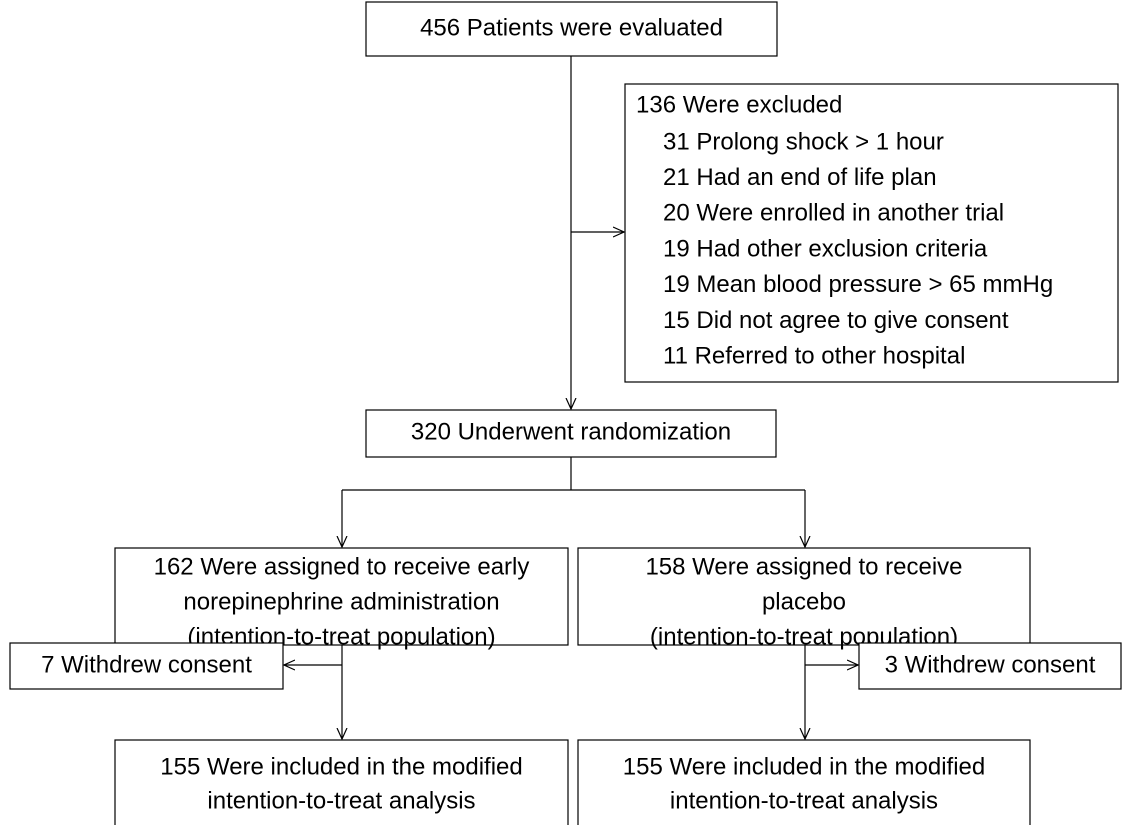 The width and height of the screenshot is (1132, 825). Describe the element at coordinates (342, 566) in the screenshot. I see `node-text: 162 Were assigned to receive early` at that location.